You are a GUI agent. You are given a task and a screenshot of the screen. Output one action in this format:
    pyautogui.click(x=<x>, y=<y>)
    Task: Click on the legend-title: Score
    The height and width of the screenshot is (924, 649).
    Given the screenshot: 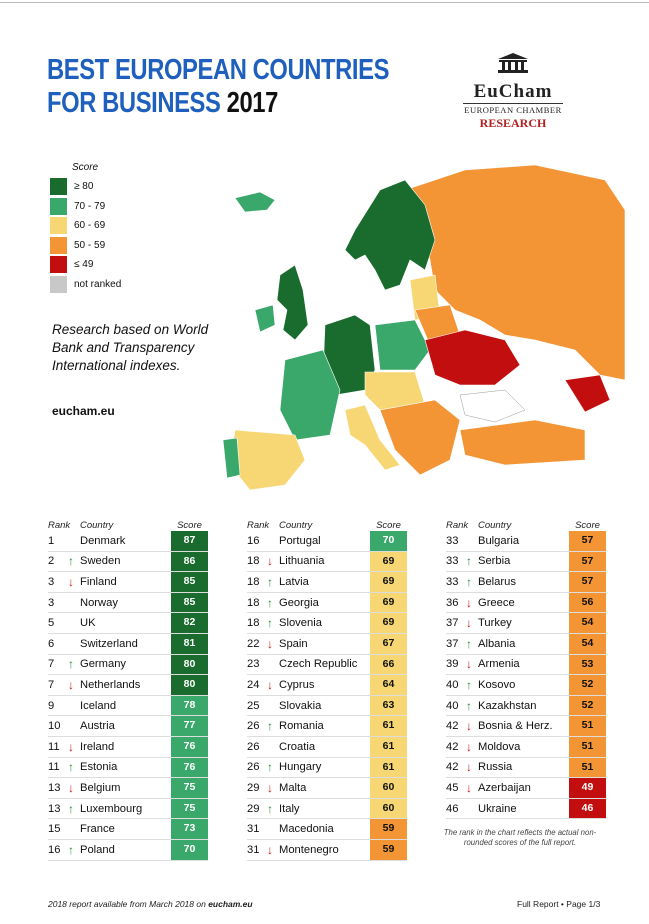 What is the action you would take?
    pyautogui.click(x=85, y=167)
    